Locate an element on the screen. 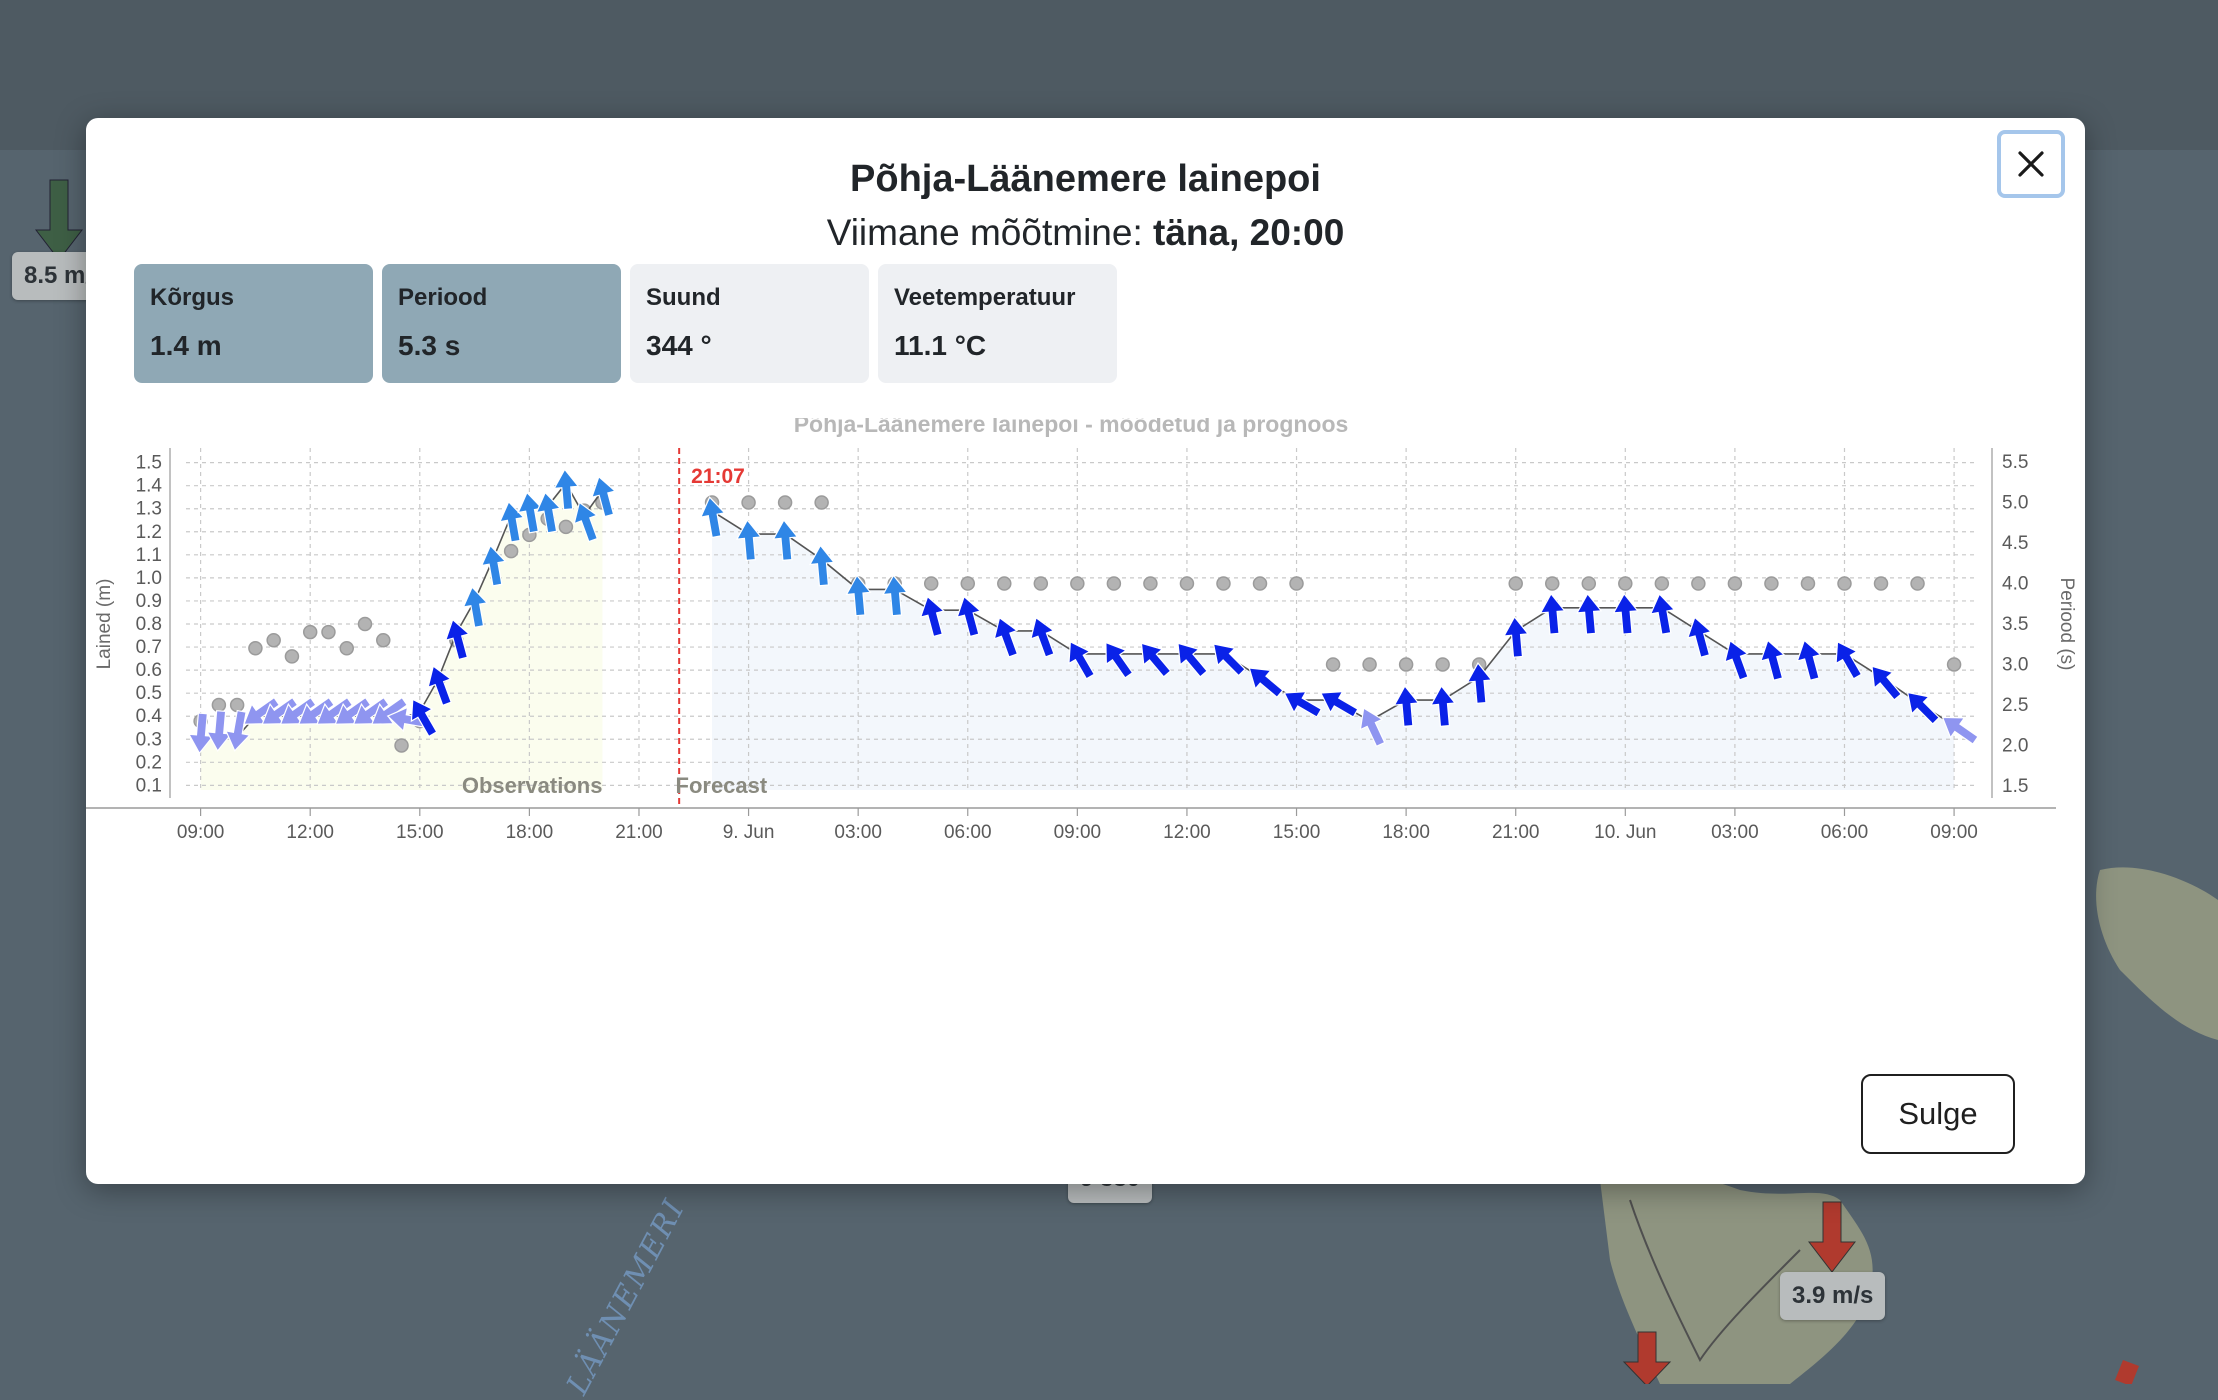  y2-tick-label: 4.0 is located at coordinates (2015, 584).